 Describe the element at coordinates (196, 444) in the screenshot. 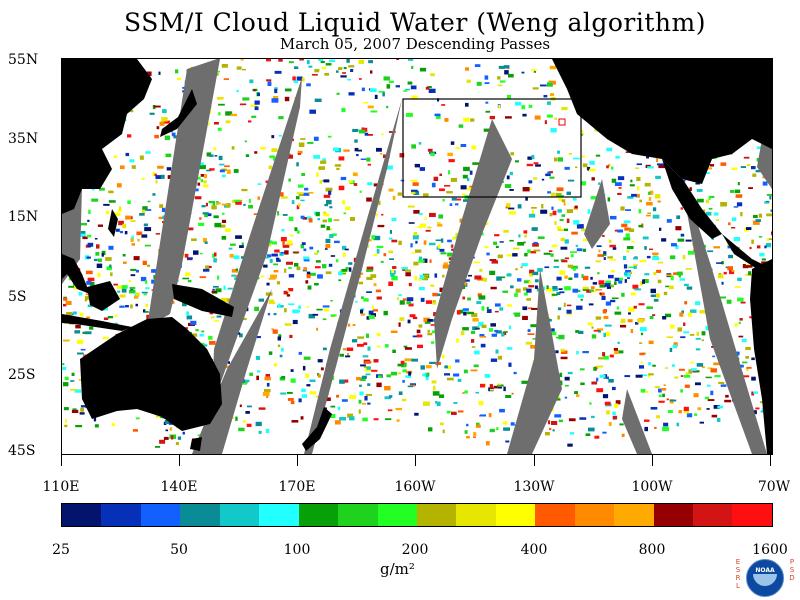

I see `land-tasmania` at that location.